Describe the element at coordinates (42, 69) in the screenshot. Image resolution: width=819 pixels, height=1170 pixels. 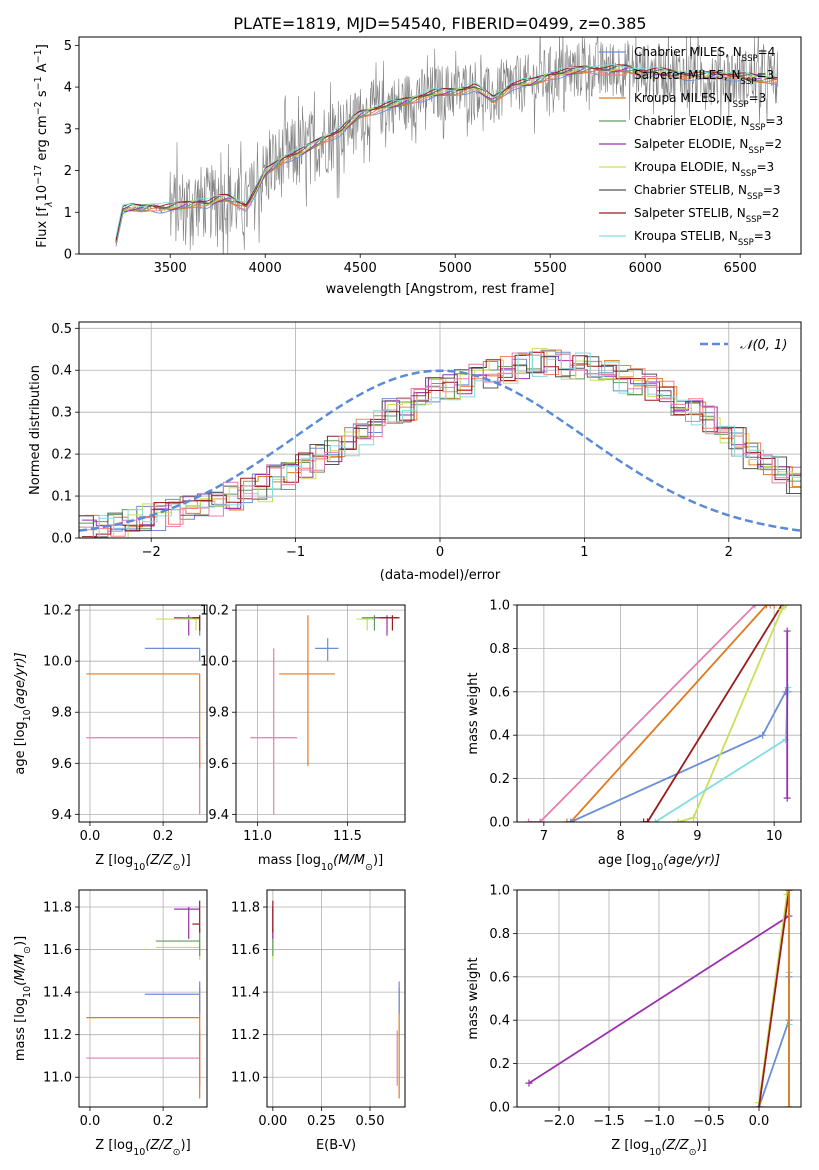
I see `axis-label-part: A` at that location.